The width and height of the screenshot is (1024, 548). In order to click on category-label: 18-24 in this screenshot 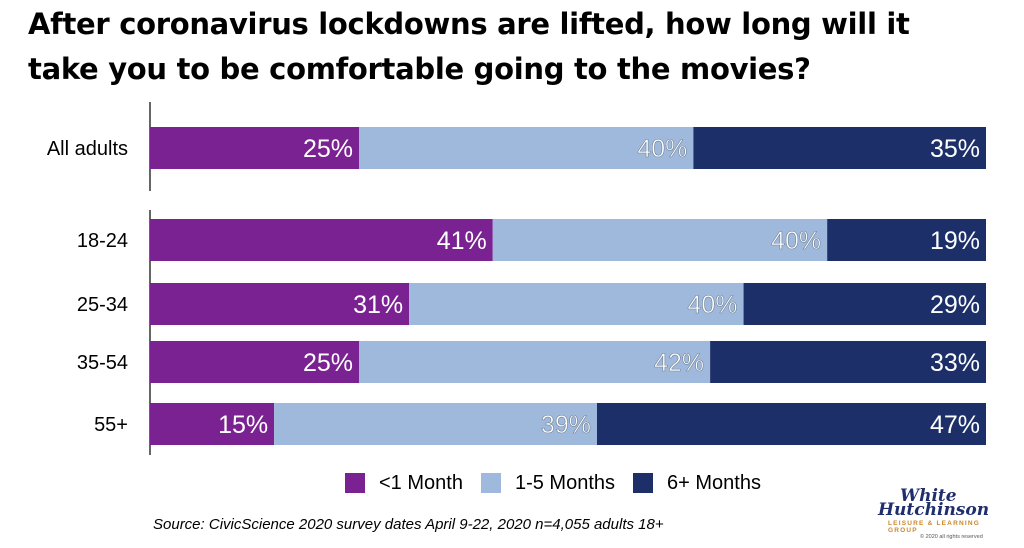, I will do `click(102, 241)`.